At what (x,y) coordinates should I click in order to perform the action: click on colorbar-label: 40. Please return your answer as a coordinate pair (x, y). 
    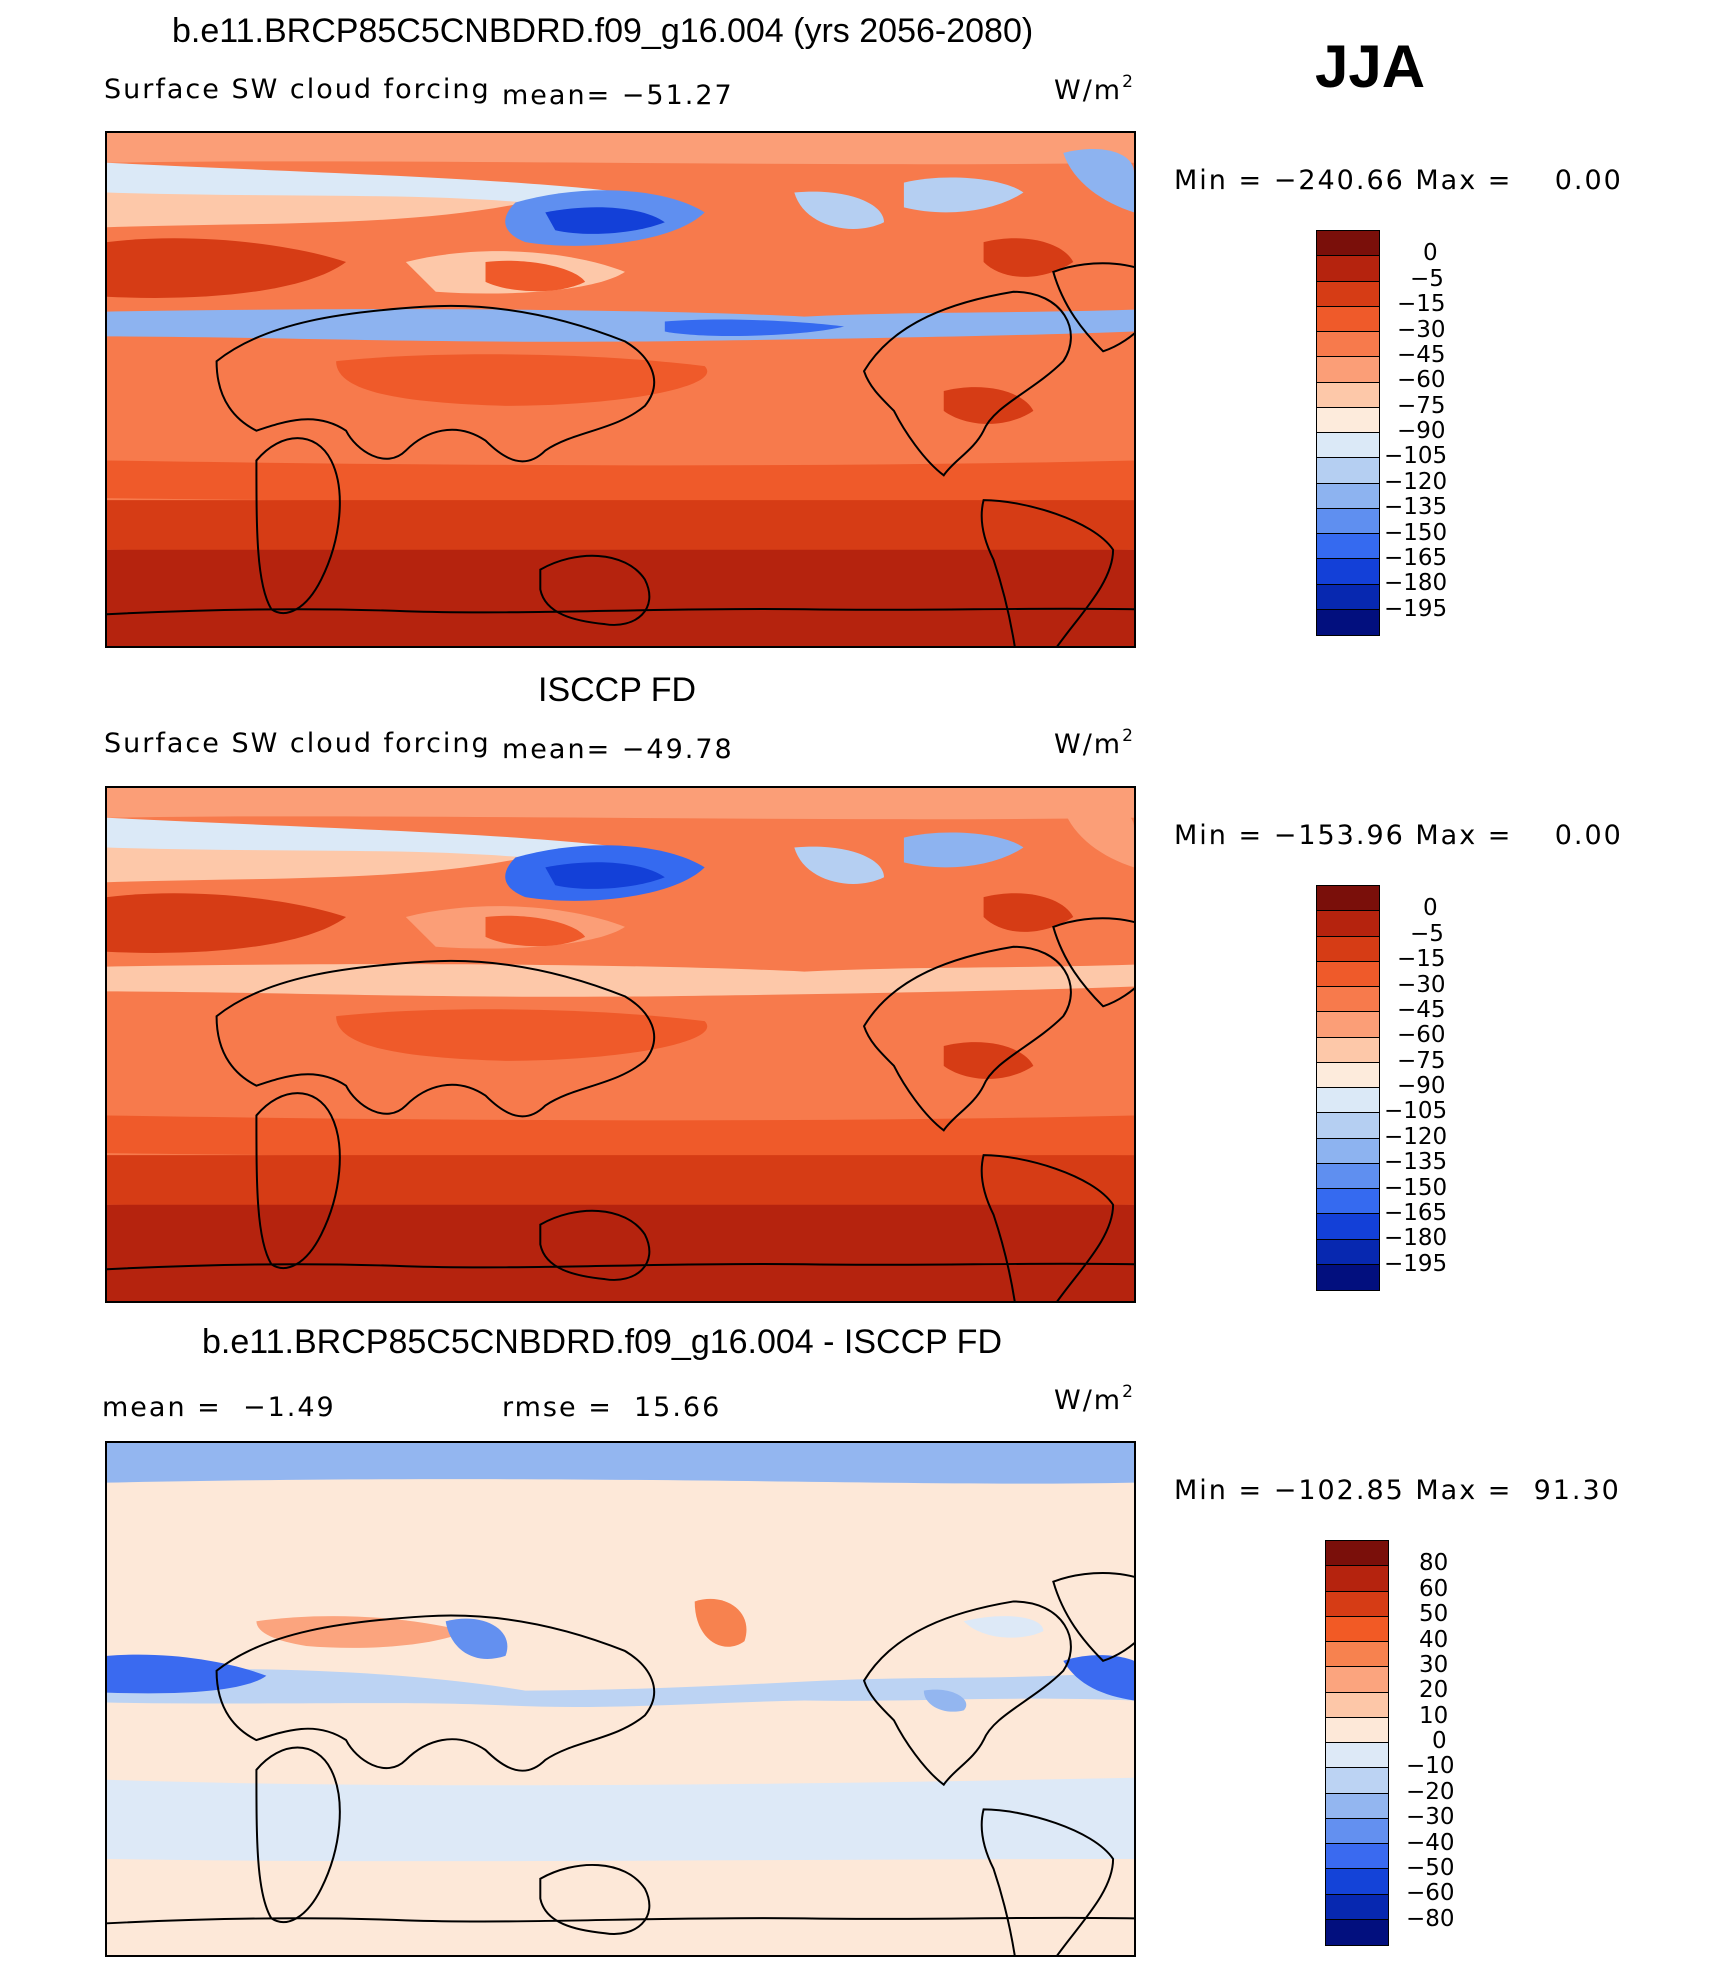
    Looking at the image, I should click on (1434, 1639).